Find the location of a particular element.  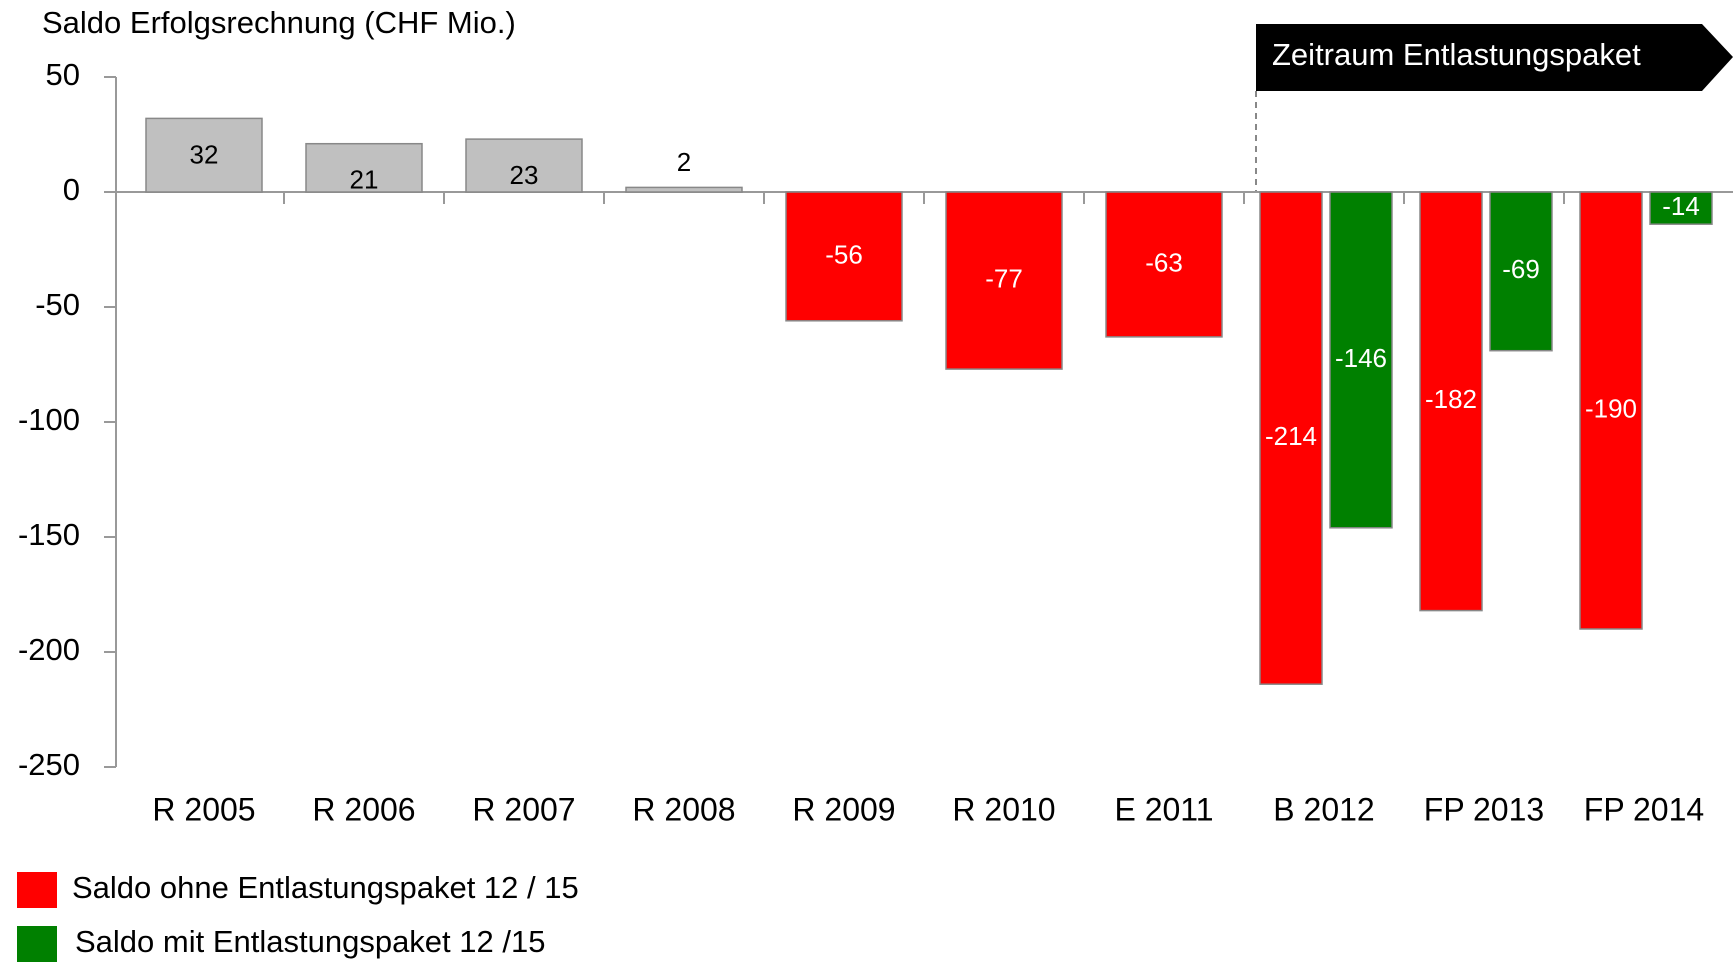

x-tick-label: FP 2013 is located at coordinates (1484, 809).